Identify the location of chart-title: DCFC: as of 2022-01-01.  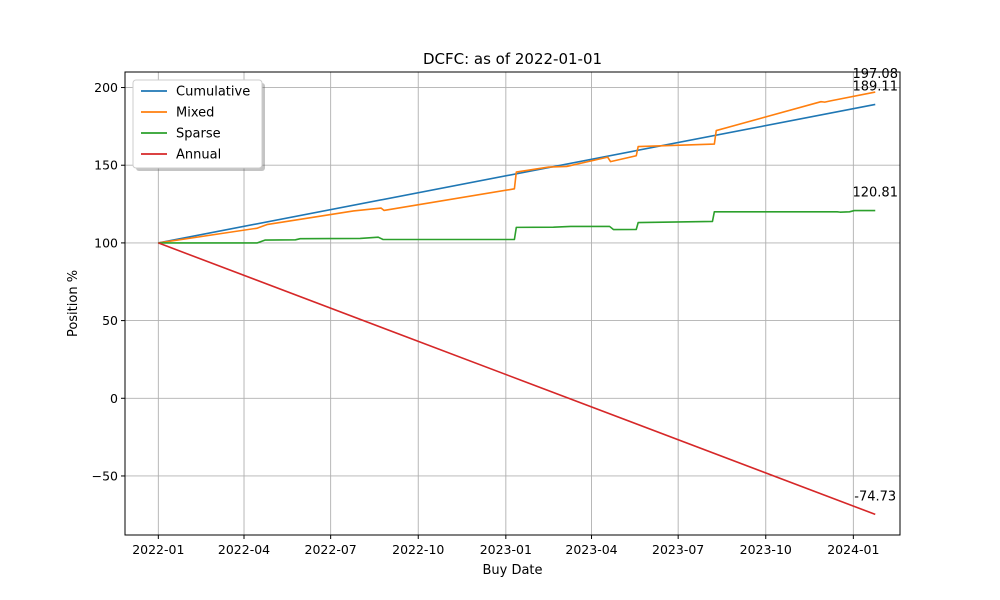
(512, 59).